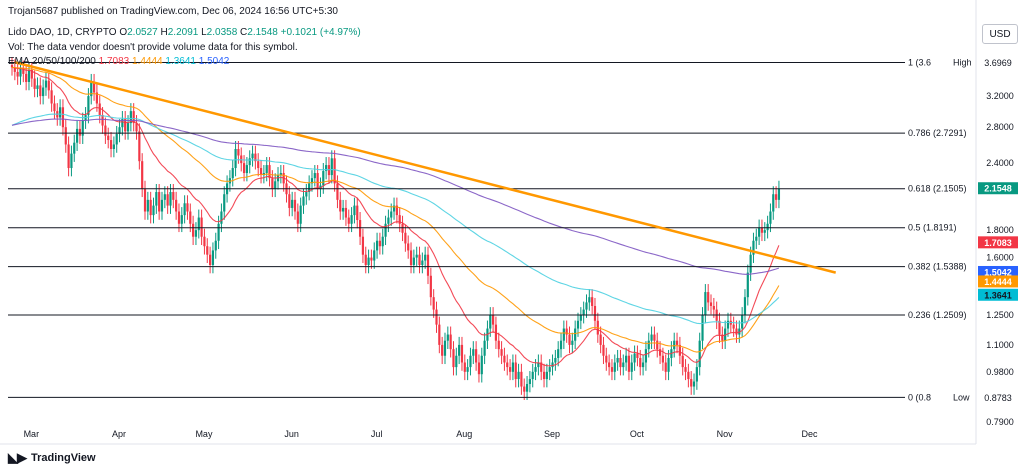  What do you see at coordinates (180, 61) in the screenshot?
I see `ema100-value: 1.3641` at bounding box center [180, 61].